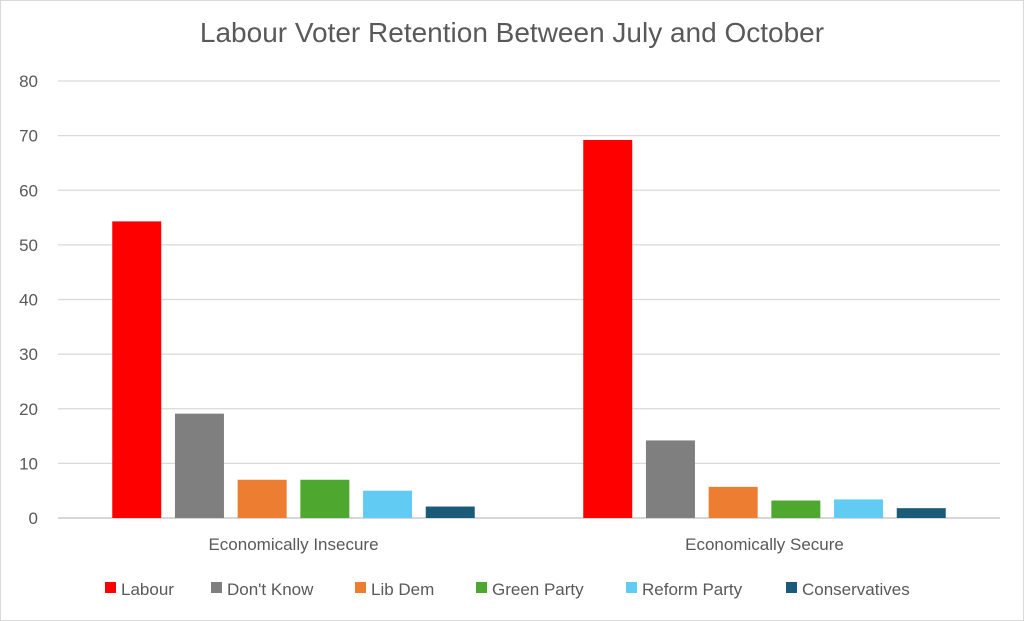 Image resolution: width=1024 pixels, height=621 pixels. Describe the element at coordinates (856, 589) in the screenshot. I see `legend-label: Conservatives` at that location.